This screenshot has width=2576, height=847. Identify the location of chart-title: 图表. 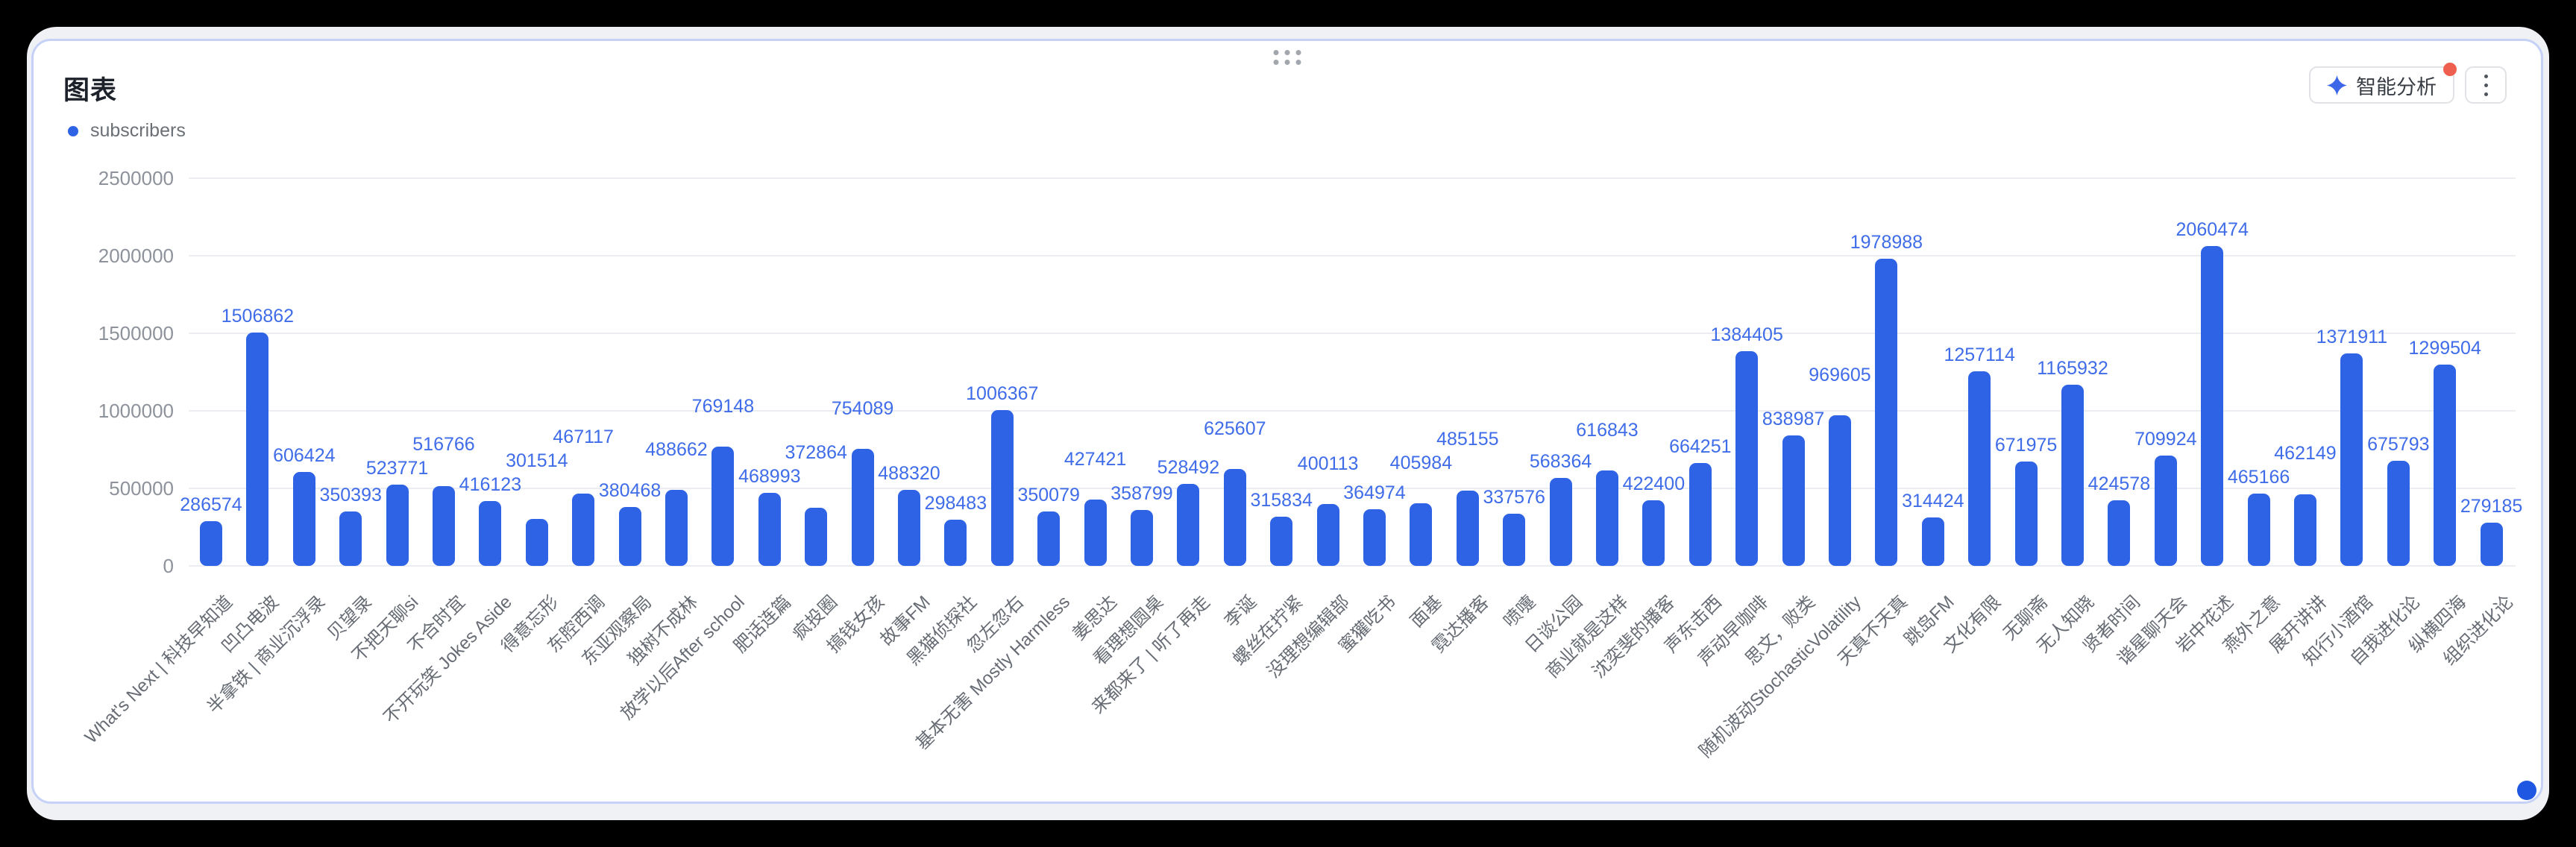
(91, 90).